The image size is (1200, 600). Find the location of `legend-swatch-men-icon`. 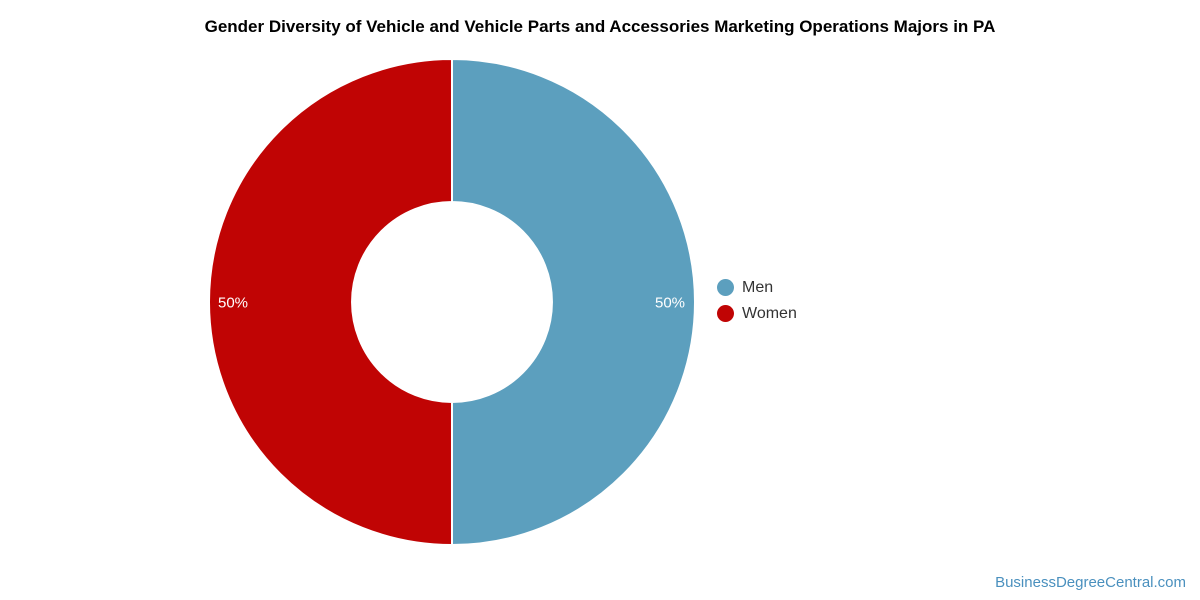

legend-swatch-men-icon is located at coordinates (725, 287).